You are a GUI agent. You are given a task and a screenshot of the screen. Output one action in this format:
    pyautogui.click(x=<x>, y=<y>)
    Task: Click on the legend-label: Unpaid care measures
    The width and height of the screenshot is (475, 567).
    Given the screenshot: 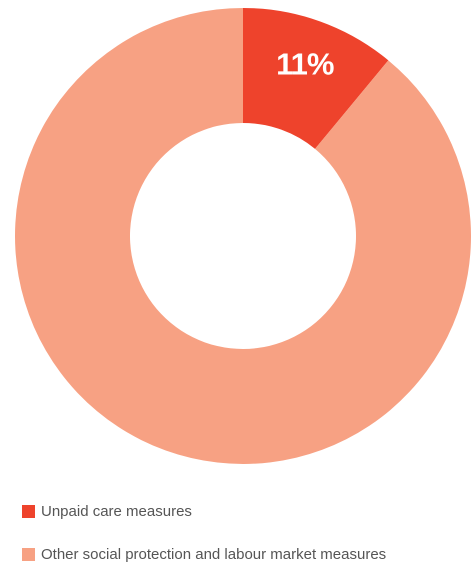 What is the action you would take?
    pyautogui.click(x=116, y=511)
    